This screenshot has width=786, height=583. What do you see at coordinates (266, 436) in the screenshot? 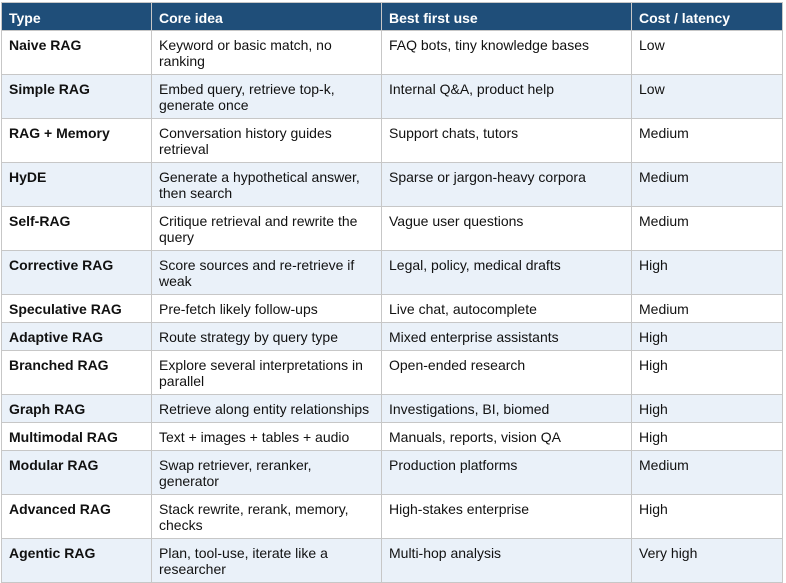
I see `cell-core-idea: Text + images + tables + audio` at bounding box center [266, 436].